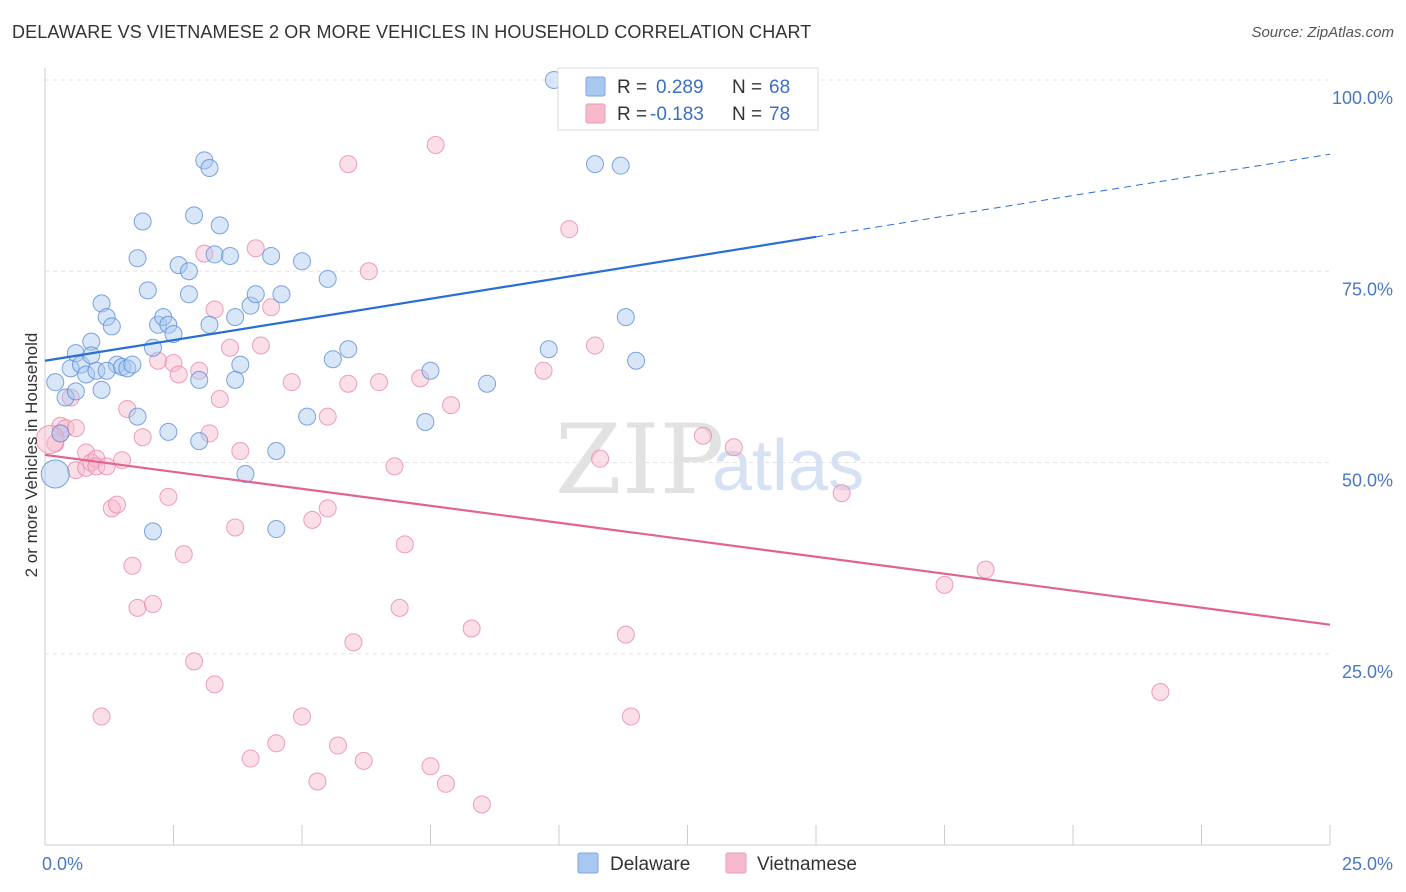  What do you see at coordinates (677, 114) in the screenshot?
I see `legend-r-value-vietnamese: -0.183` at bounding box center [677, 114].